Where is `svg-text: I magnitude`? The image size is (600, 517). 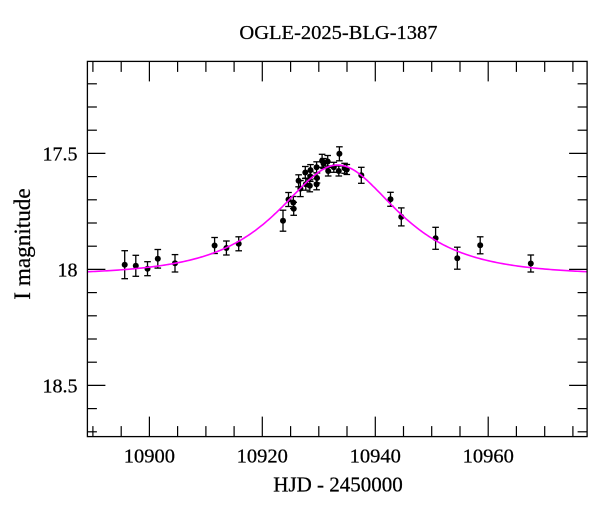 svg-text: I magnitude is located at coordinates (23, 243).